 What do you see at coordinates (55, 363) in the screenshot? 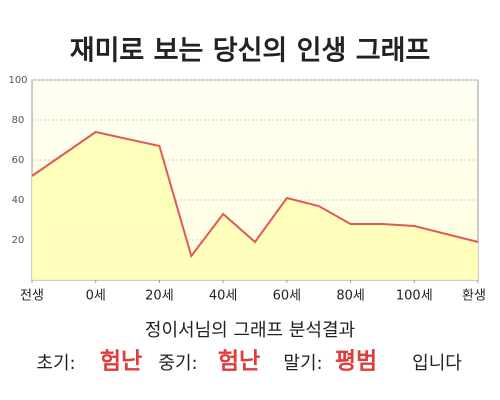
I see `result-label: 초기:` at bounding box center [55, 363].